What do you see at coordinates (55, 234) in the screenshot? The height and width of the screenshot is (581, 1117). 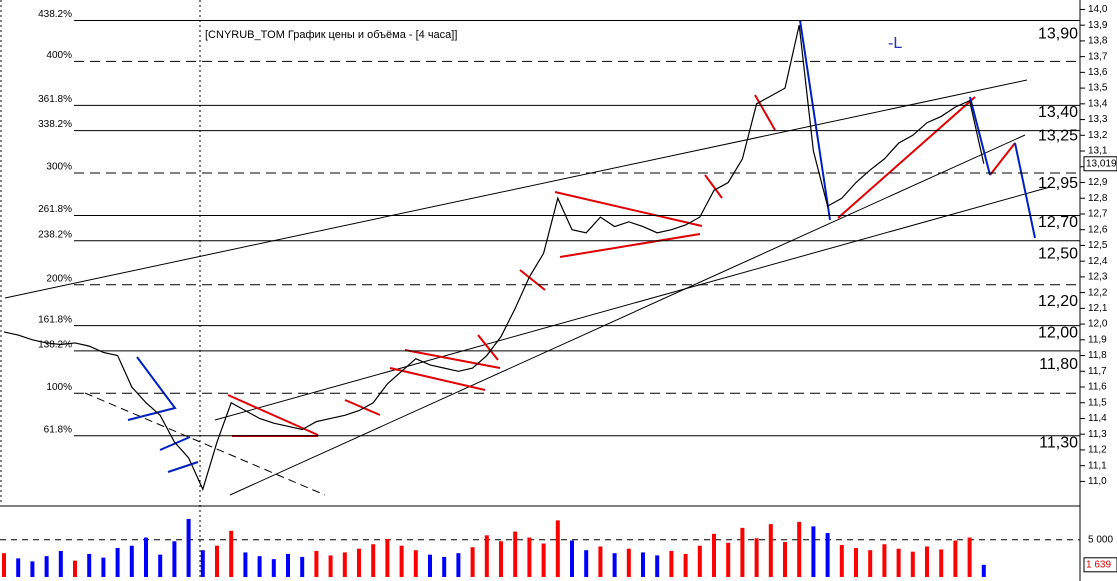 I see `level-label: 238.2%` at bounding box center [55, 234].